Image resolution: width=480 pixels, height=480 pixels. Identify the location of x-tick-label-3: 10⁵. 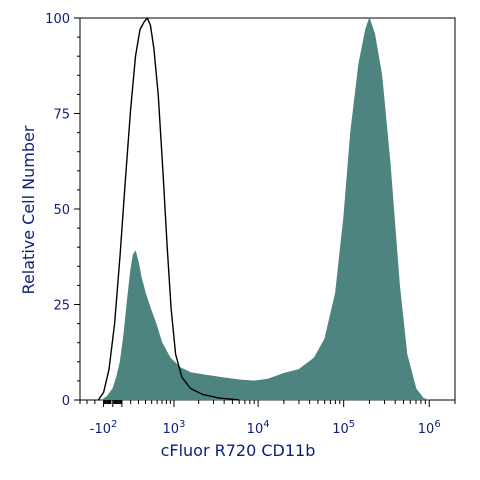
(343, 428).